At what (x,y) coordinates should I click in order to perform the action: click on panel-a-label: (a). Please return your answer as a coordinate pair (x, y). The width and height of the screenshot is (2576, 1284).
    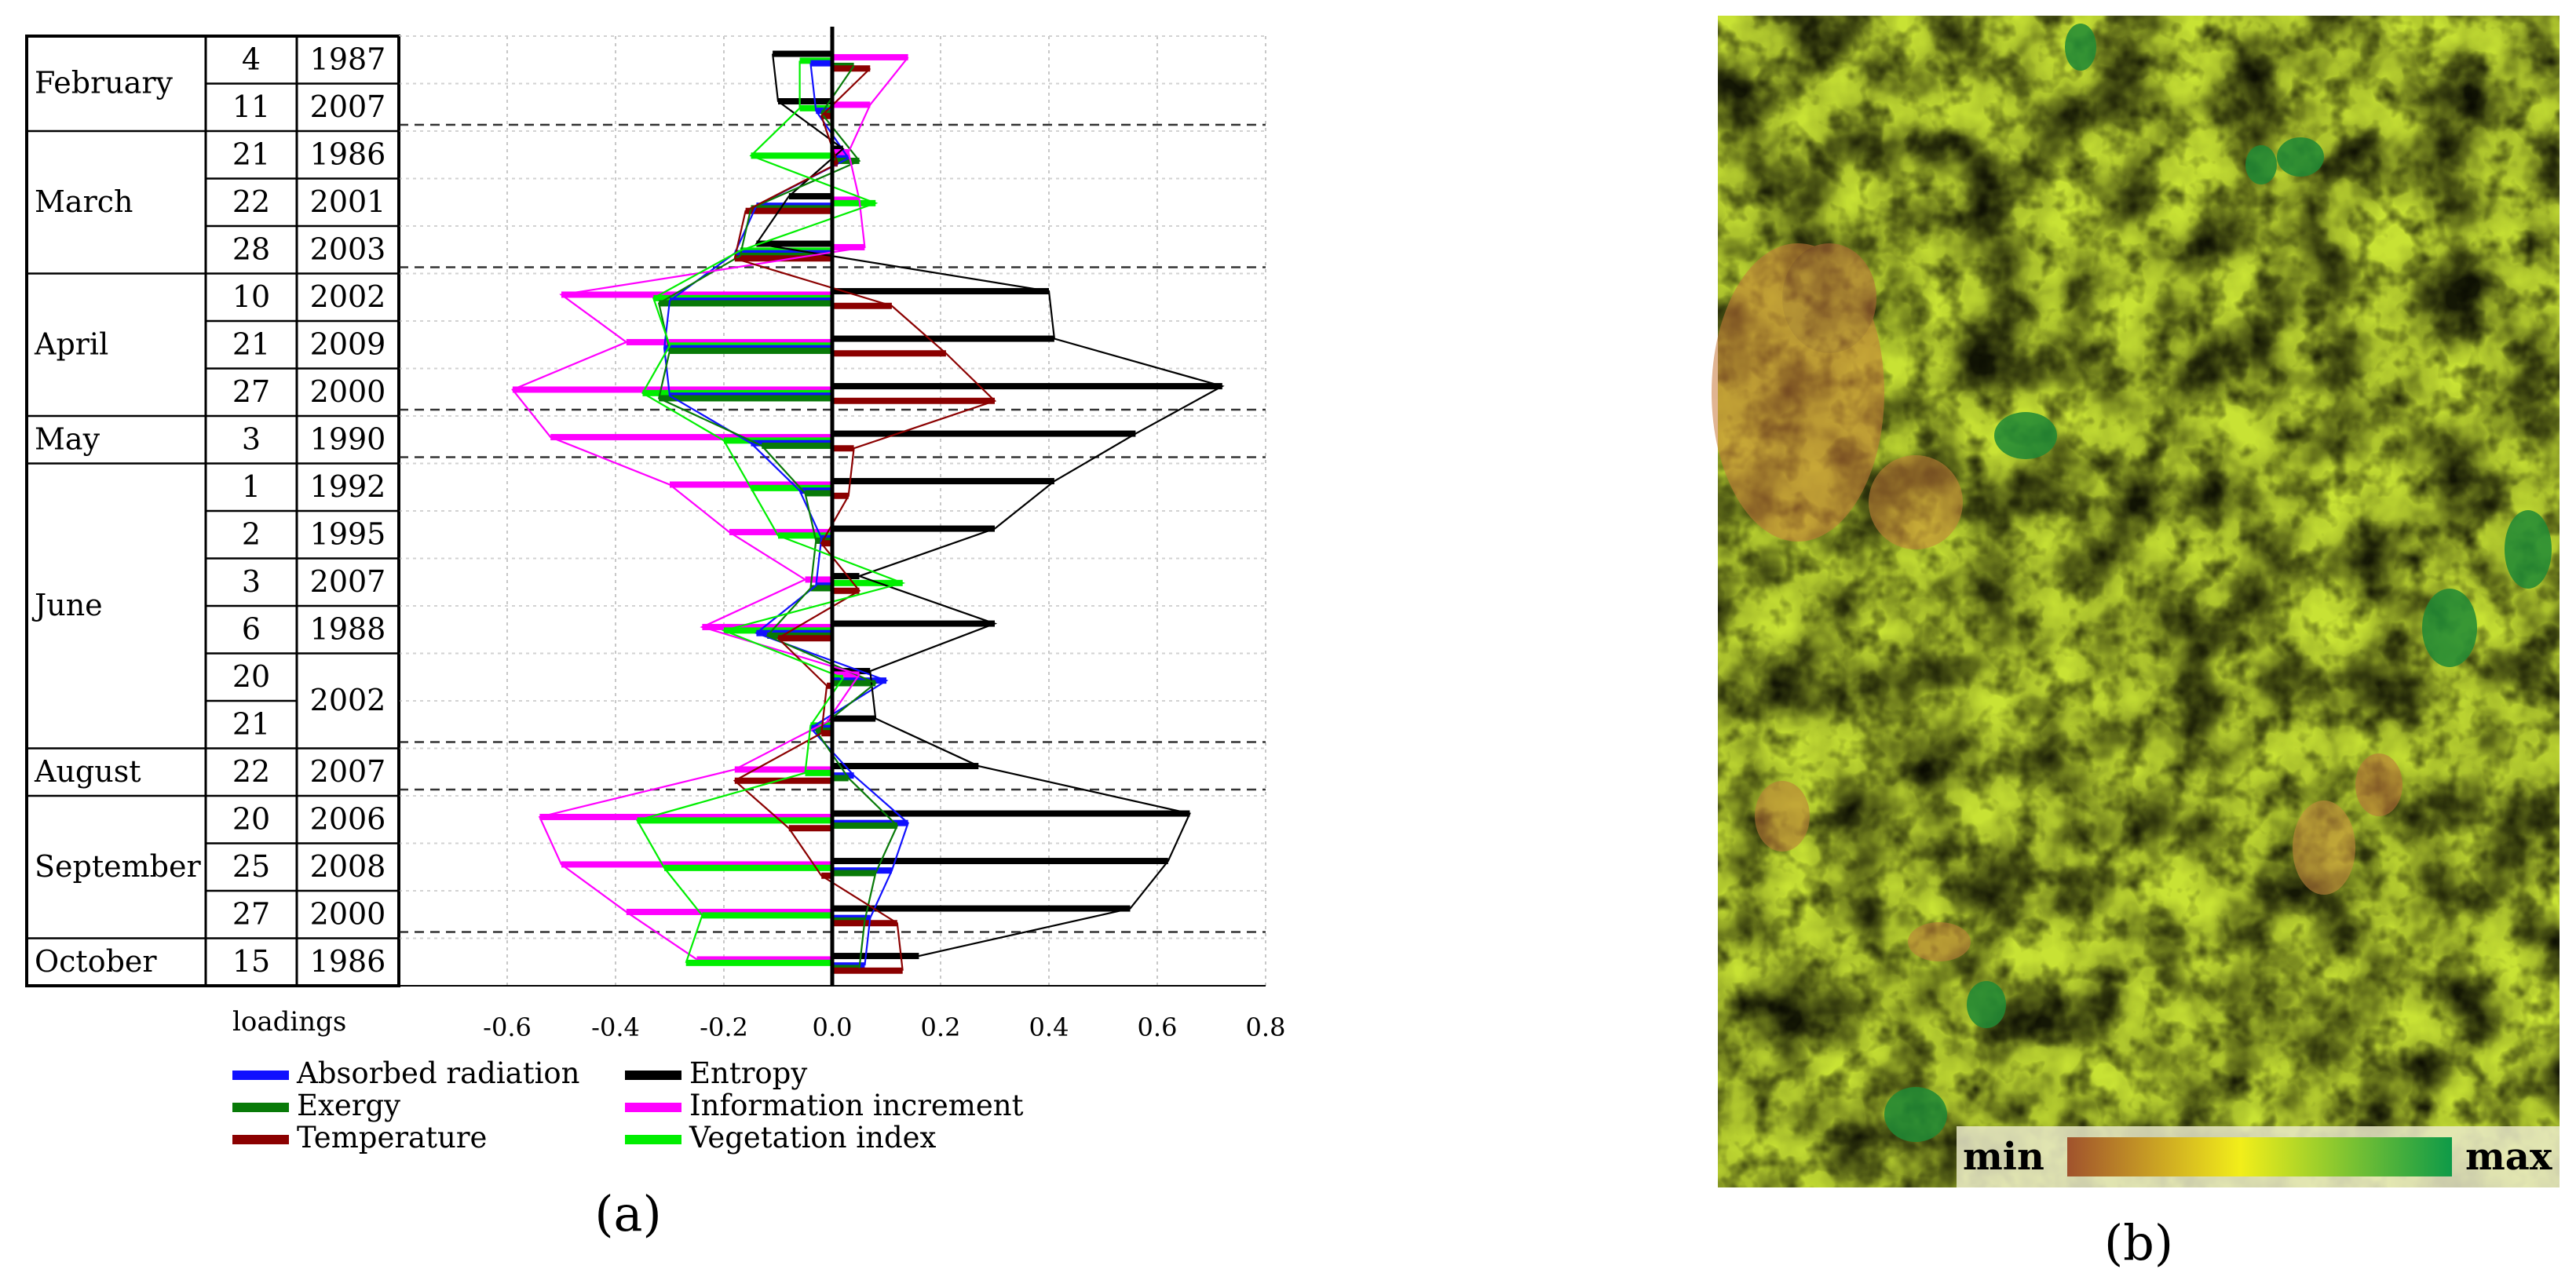
    Looking at the image, I should click on (627, 1214).